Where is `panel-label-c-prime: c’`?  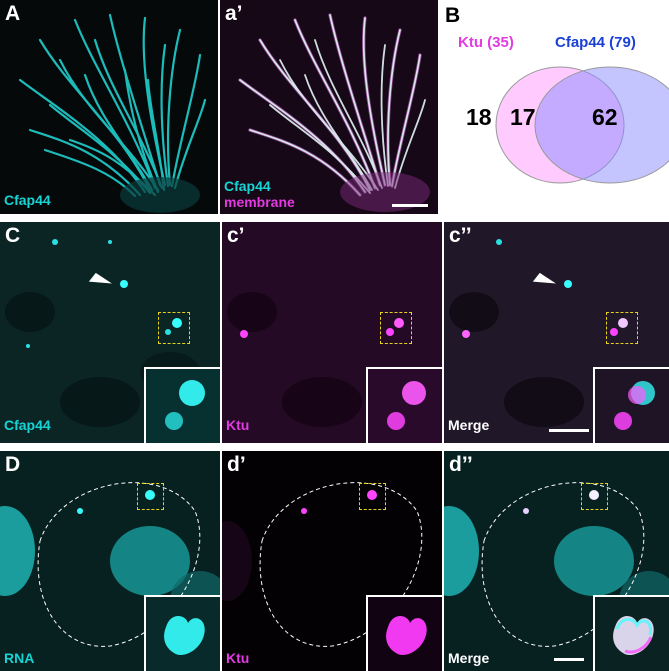 panel-label-c-prime: c’ is located at coordinates (236, 235).